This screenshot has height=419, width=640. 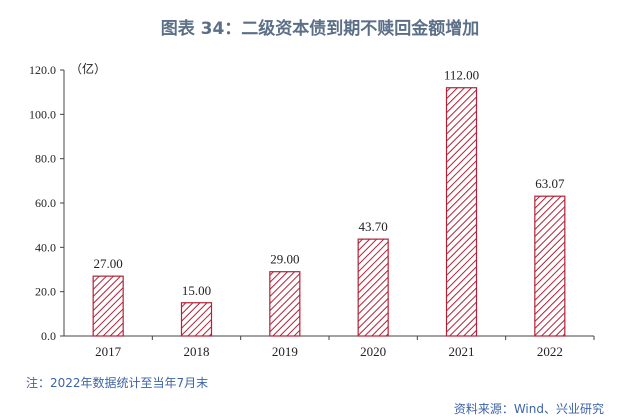 I want to click on bar-2018, so click(x=196, y=319).